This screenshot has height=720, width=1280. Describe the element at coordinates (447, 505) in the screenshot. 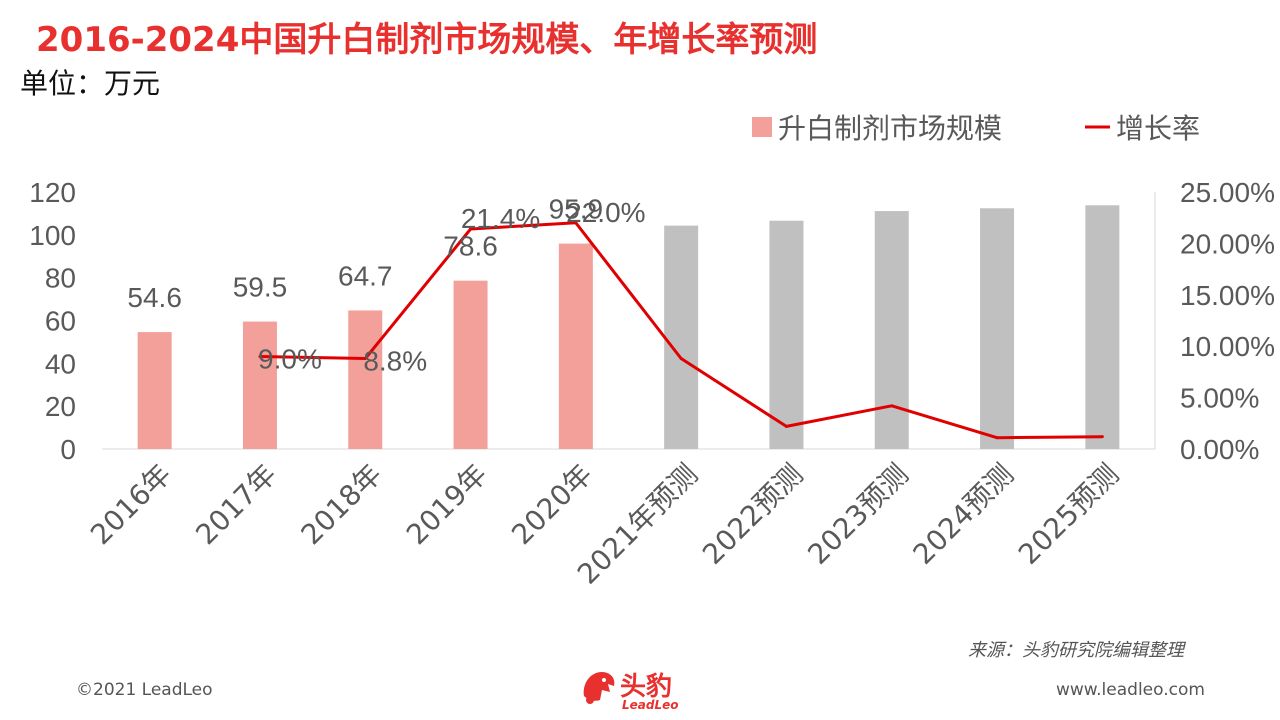

I see `x-axis-tick-label: 2019年` at that location.